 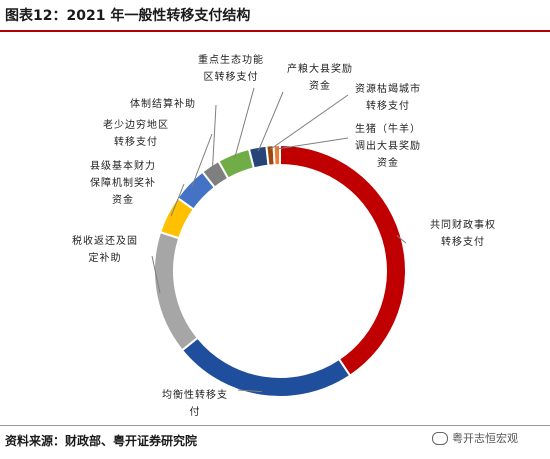 What do you see at coordinates (231, 77) in the screenshot?
I see `slice-label-line: 区转移支付` at bounding box center [231, 77].